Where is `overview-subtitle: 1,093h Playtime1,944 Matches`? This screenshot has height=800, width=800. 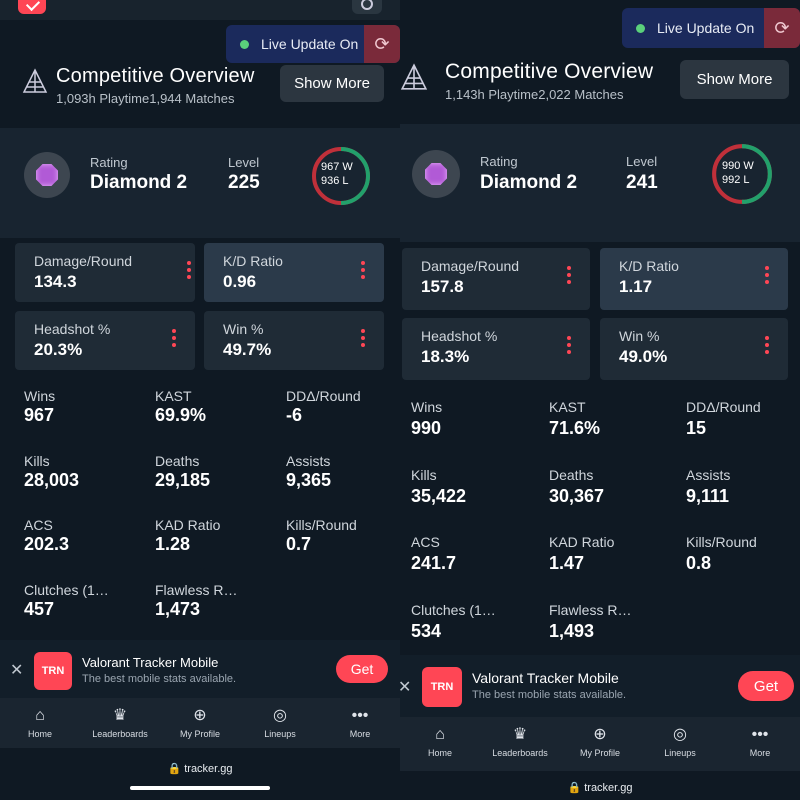
overview-subtitle: 1,093h Playtime1,944 Matches is located at coordinates (145, 98).